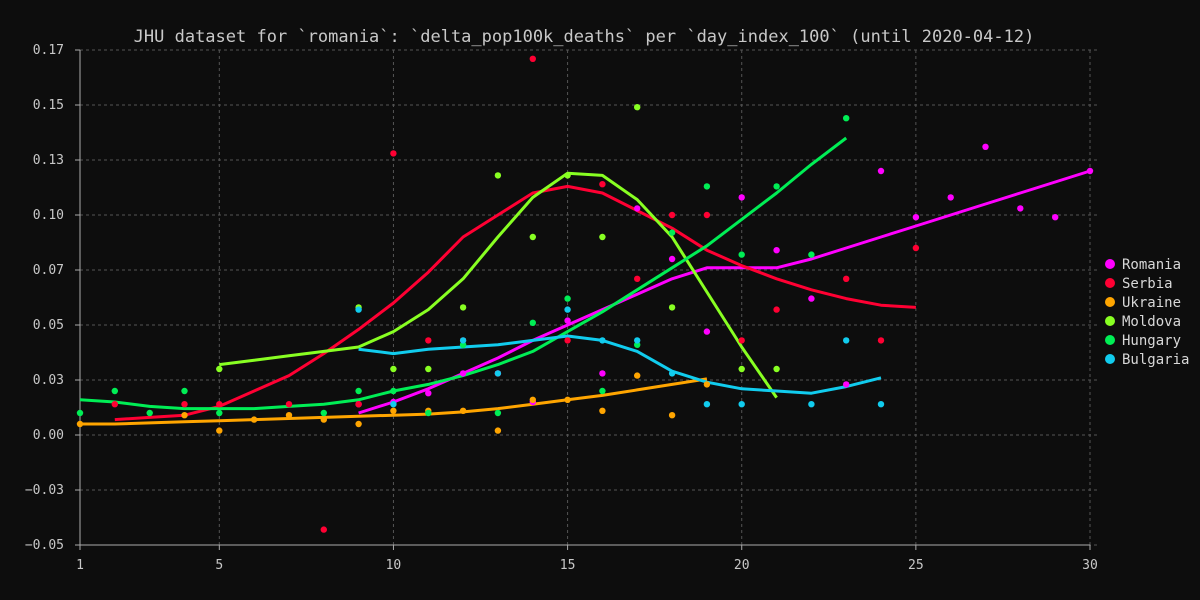 The height and width of the screenshot is (600, 1200). I want to click on legend-marker-romania, so click(1110, 264).